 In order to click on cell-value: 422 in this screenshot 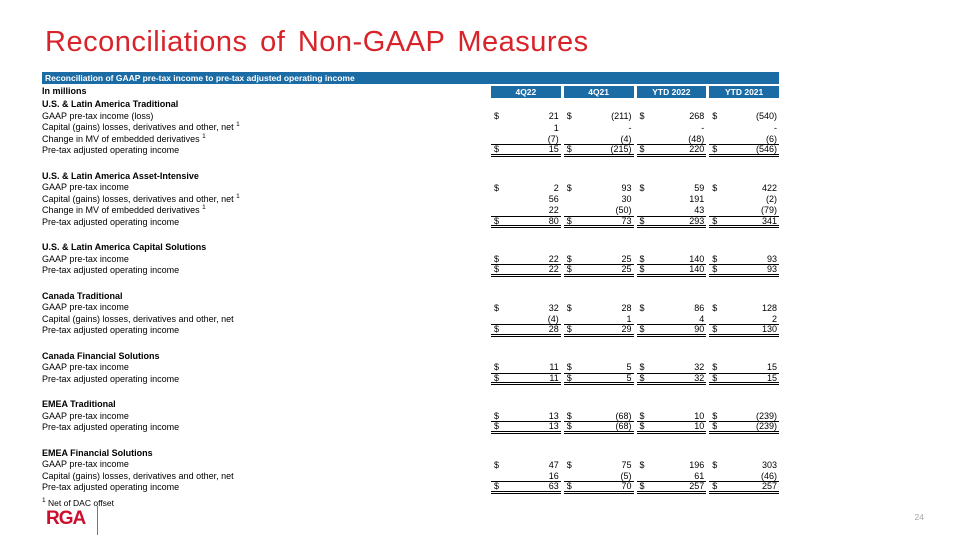, I will do `click(769, 187)`.